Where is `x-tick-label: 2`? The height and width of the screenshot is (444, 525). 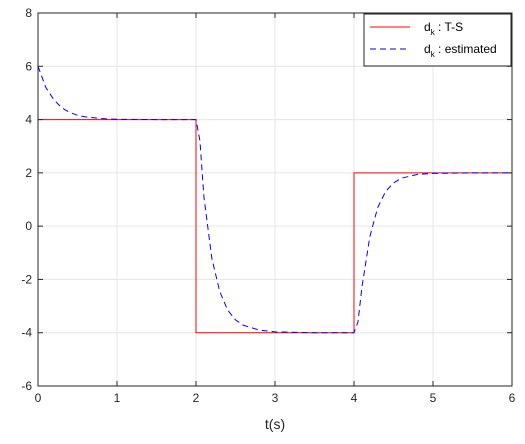
x-tick-label: 2 is located at coordinates (196, 398).